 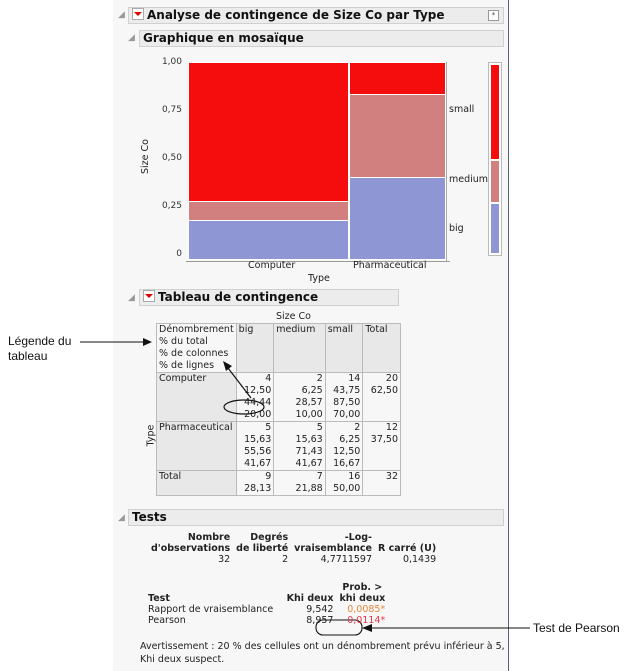 I want to click on th-prob-2: khi deux, so click(x=362, y=598).